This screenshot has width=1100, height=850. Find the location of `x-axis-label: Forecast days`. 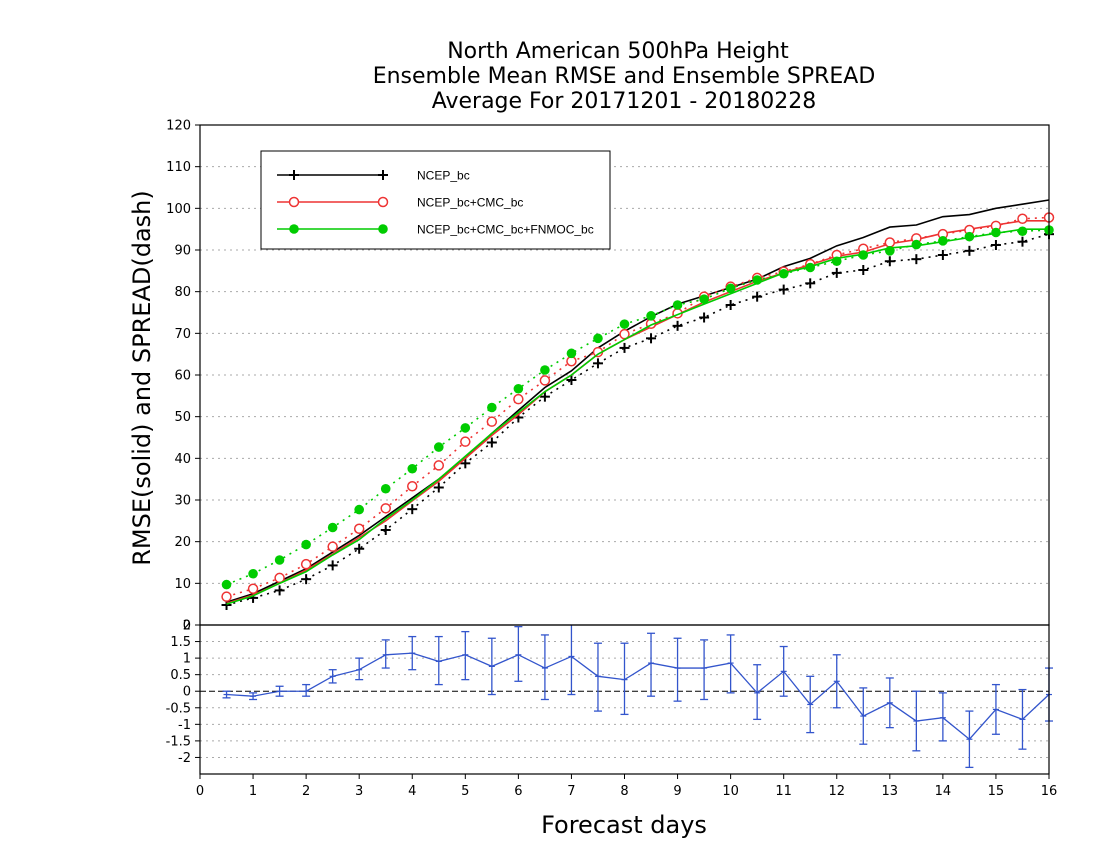

x-axis-label: Forecast days is located at coordinates (624, 825).